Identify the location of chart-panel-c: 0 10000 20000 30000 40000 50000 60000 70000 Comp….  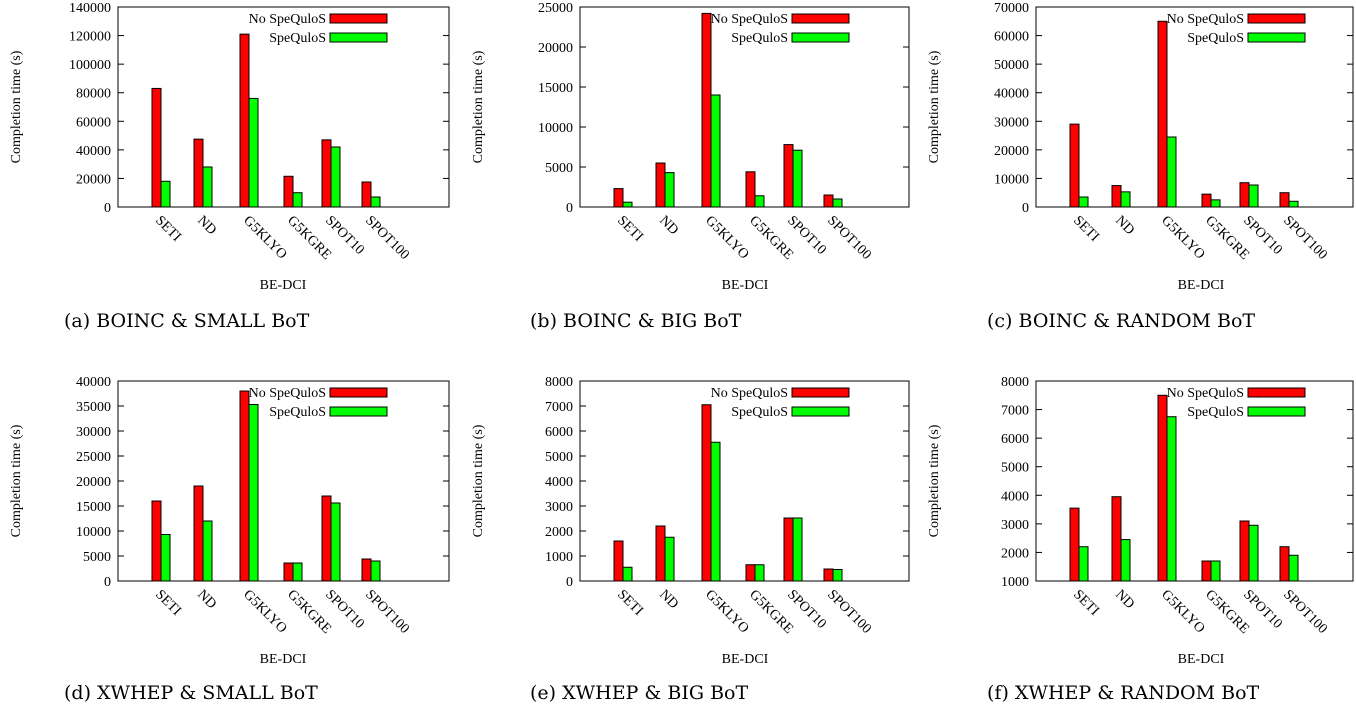
(1140, 166).